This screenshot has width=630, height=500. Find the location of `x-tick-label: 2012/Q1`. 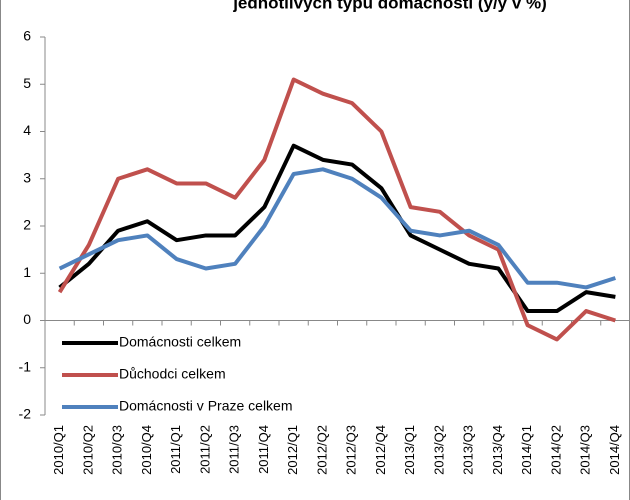

x-tick-label: 2012/Q1 is located at coordinates (292, 450).